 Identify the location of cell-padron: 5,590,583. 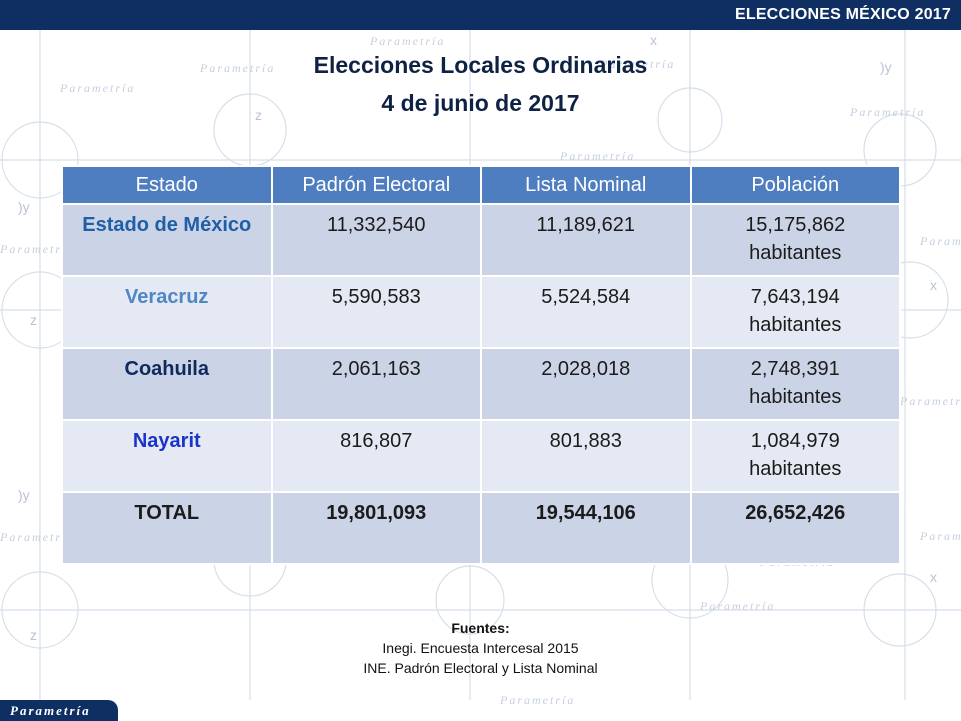
(376, 312).